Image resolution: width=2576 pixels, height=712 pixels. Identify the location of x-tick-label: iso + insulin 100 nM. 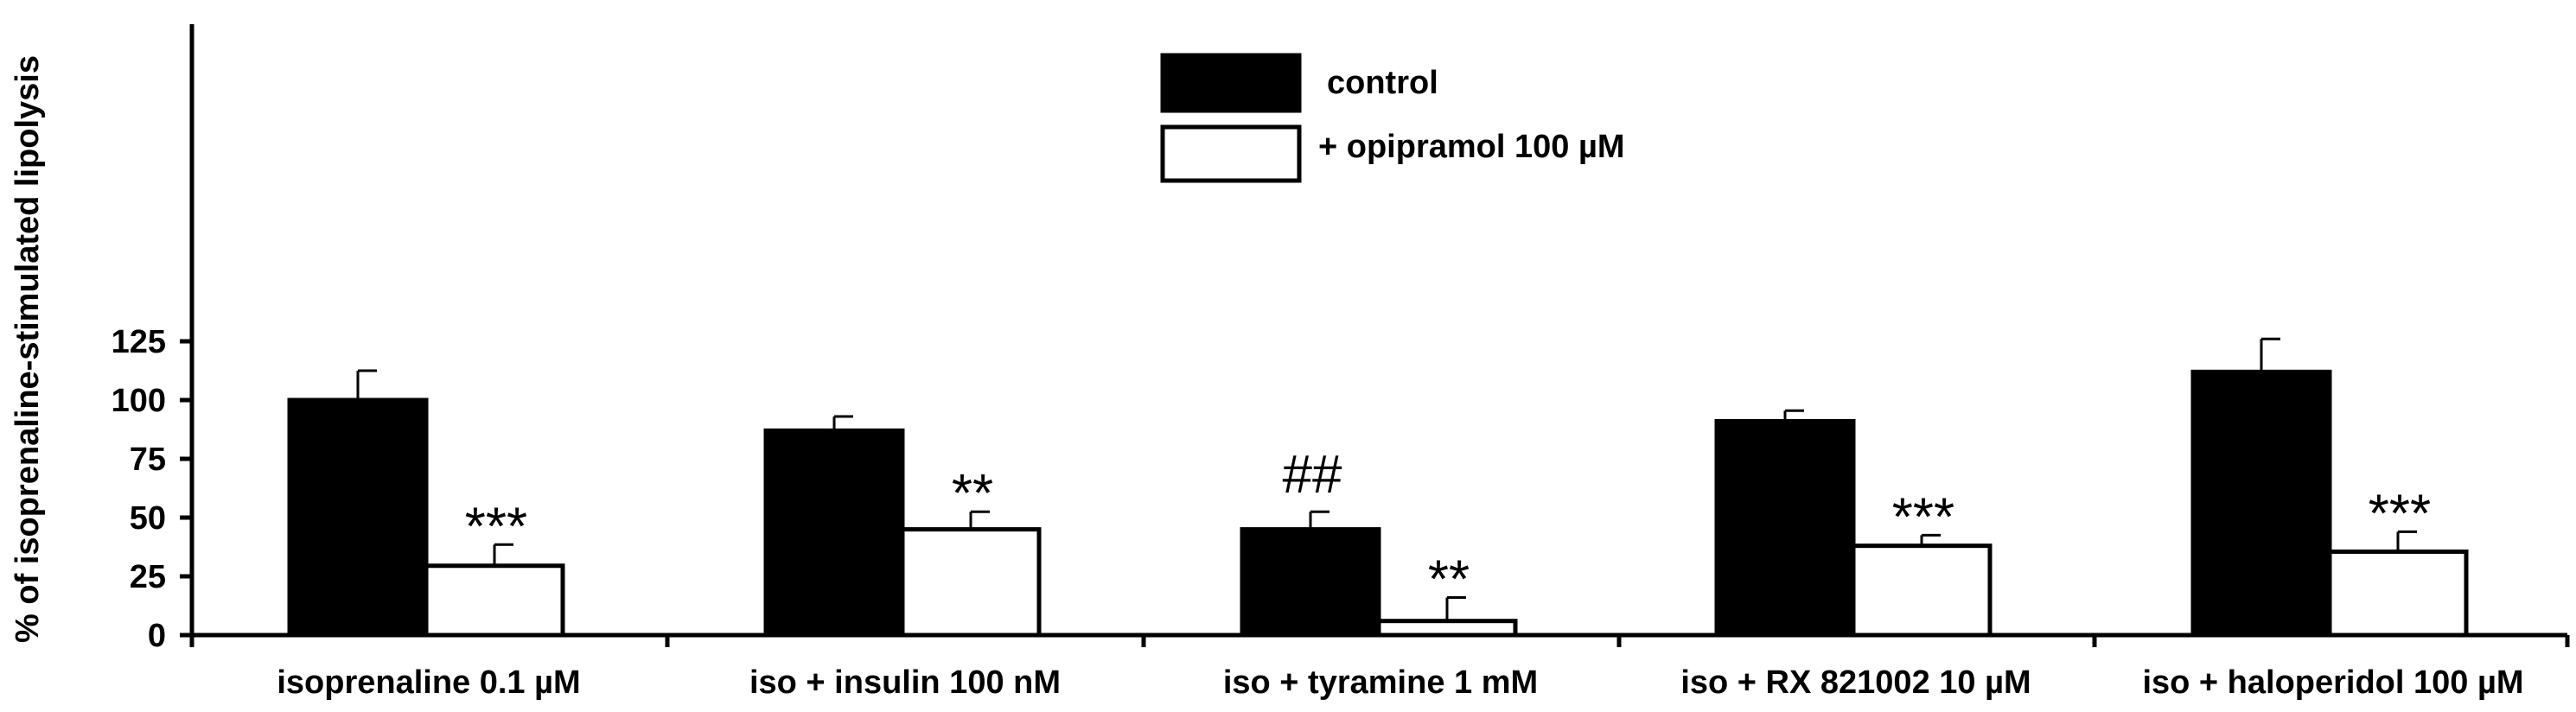
(905, 682).